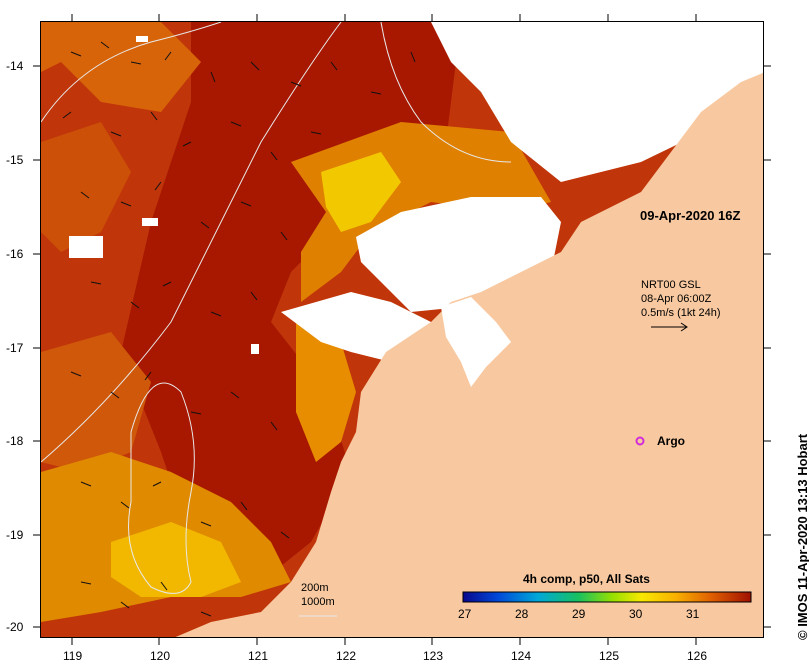 This screenshot has width=809, height=672. I want to click on y-tick-label: -17, so click(15, 348).